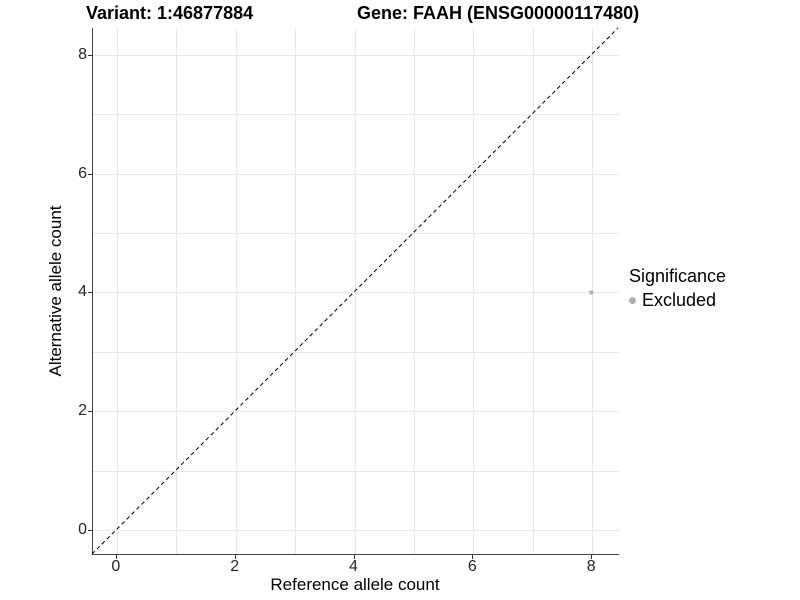 Image resolution: width=800 pixels, height=600 pixels. What do you see at coordinates (170, 13) in the screenshot?
I see `variant-title: Variant: 1:46877884` at bounding box center [170, 13].